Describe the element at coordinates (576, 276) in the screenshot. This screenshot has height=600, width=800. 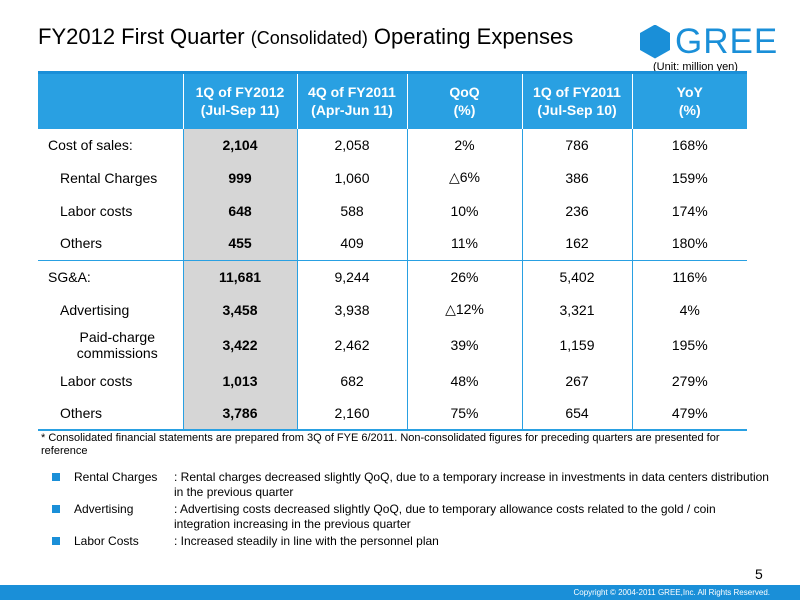
I see `cell-1q-fy2011: 5,402` at that location.